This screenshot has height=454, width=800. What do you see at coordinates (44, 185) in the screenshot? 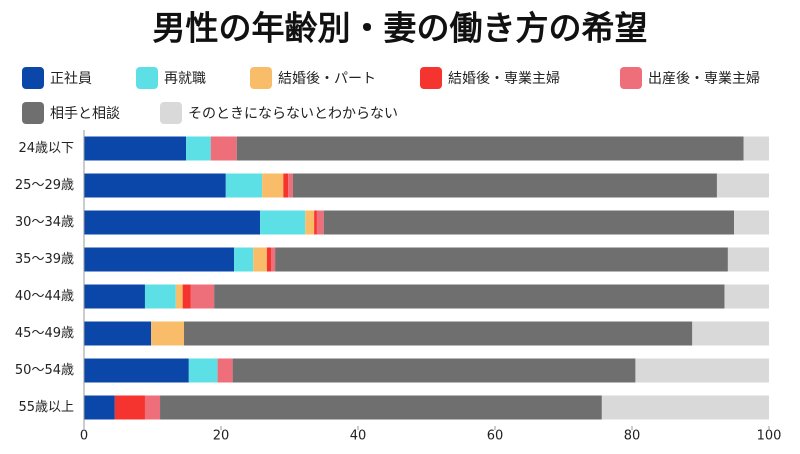
I see `y-tick-label: 25〜29歳` at bounding box center [44, 185].